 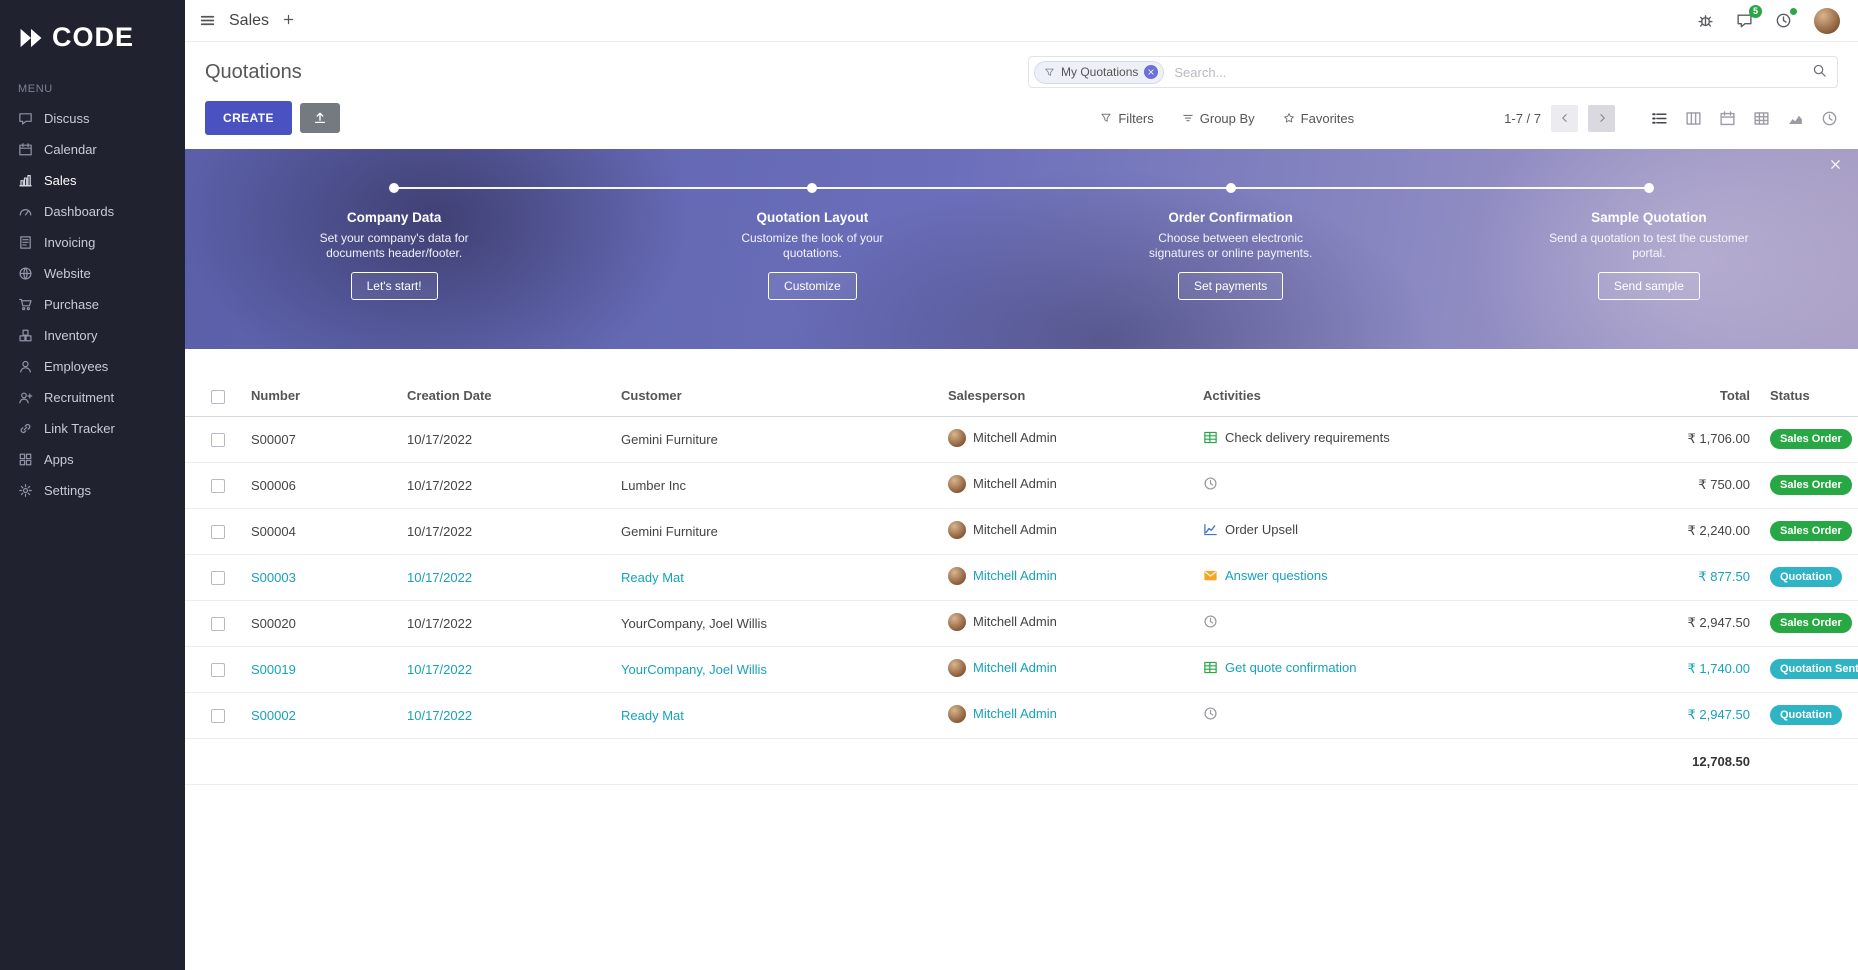 I want to click on quotation-number: S00004, so click(x=309, y=531).